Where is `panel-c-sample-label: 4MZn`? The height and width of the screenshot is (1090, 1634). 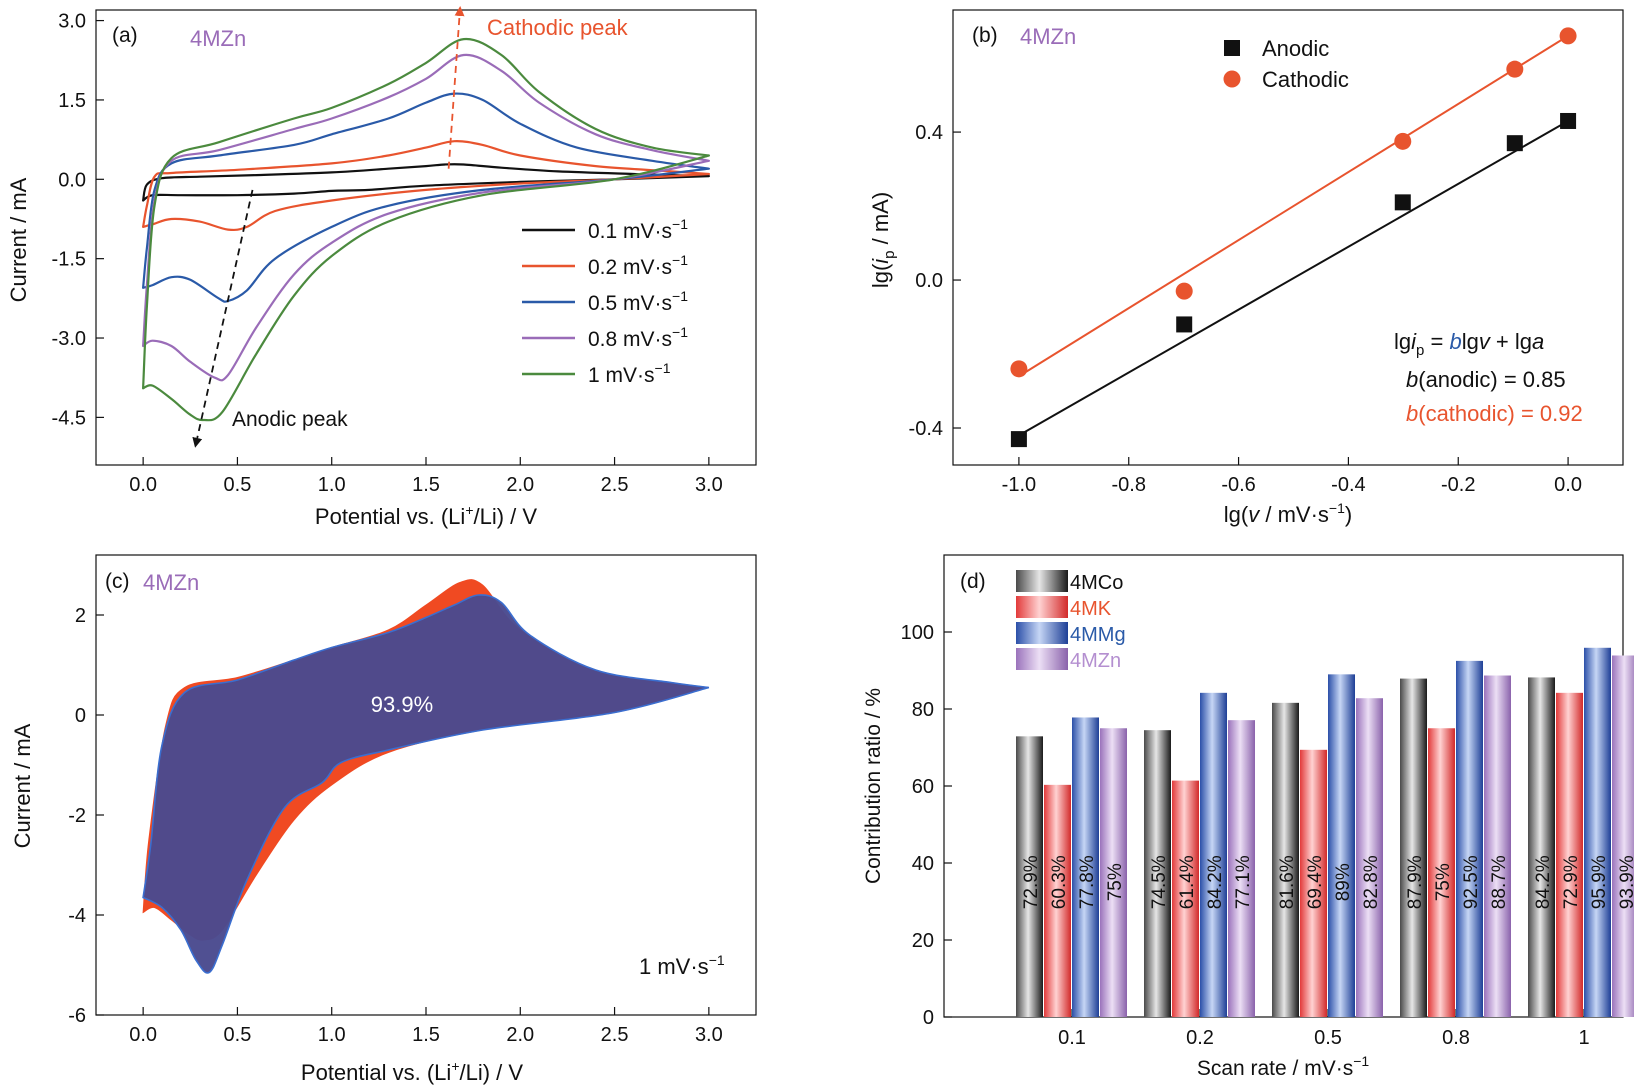 panel-c-sample-label: 4MZn is located at coordinates (171, 582).